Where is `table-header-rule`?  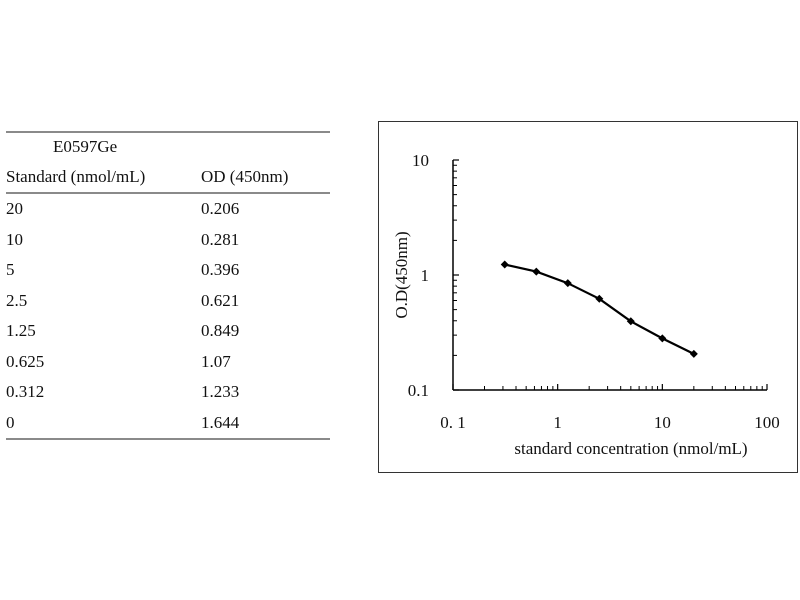 table-header-rule is located at coordinates (168, 193).